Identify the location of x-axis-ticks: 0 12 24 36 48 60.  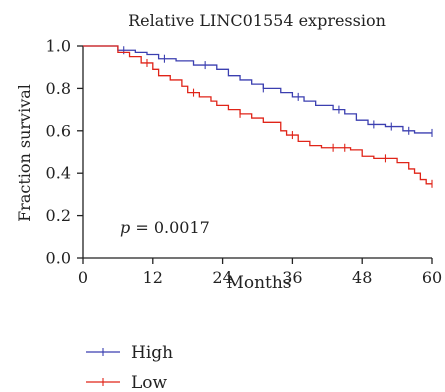
(260, 272).